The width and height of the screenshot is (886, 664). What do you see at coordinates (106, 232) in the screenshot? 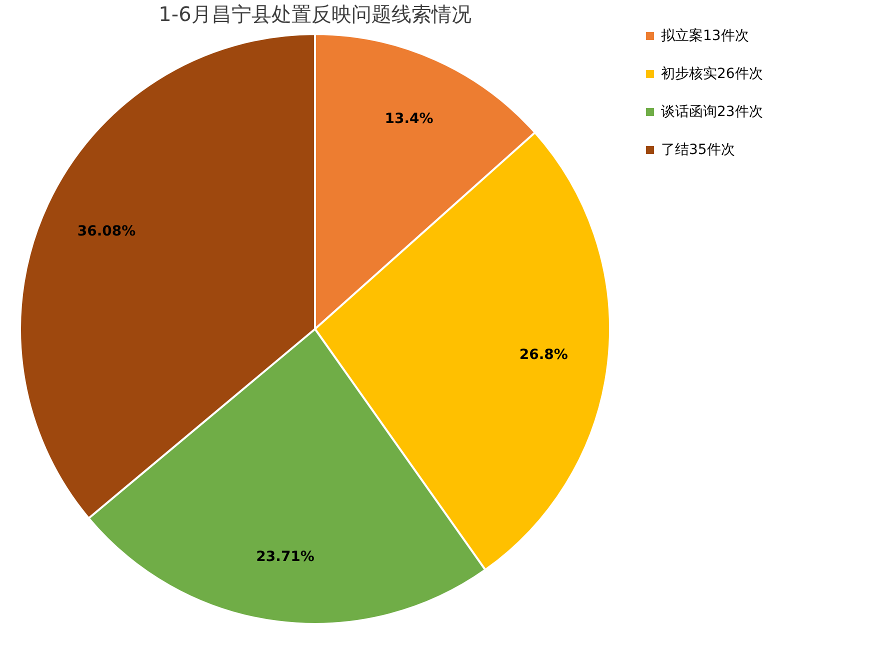
I see `data-label: 36.08%` at bounding box center [106, 232].